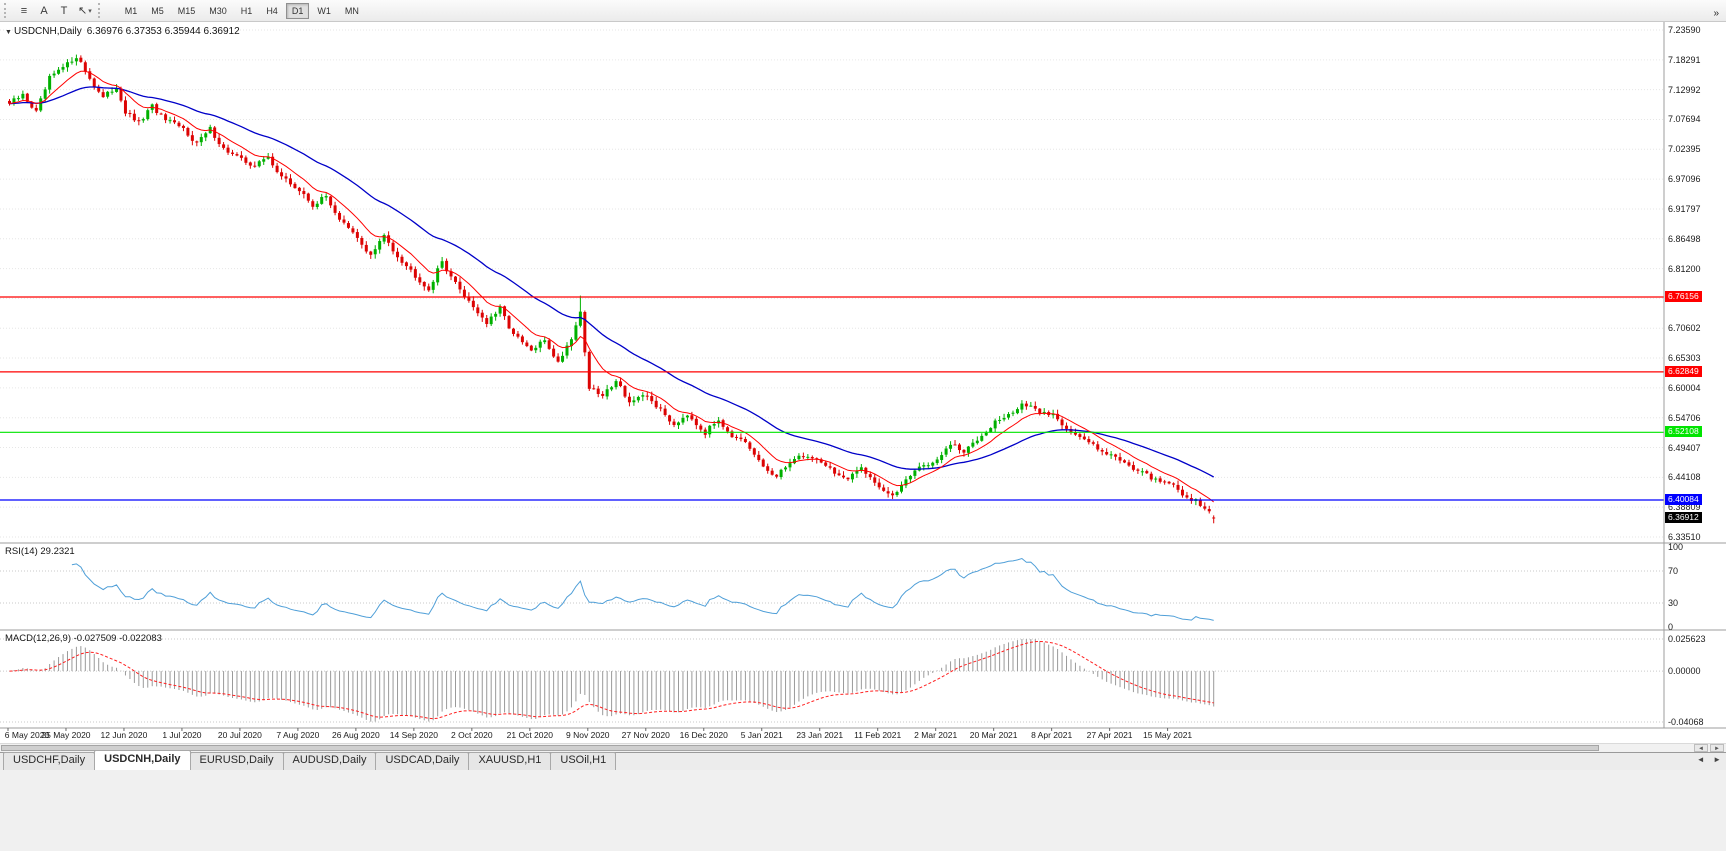  I want to click on macd-label-text: MACD(12,26,9), so click(38, 638).